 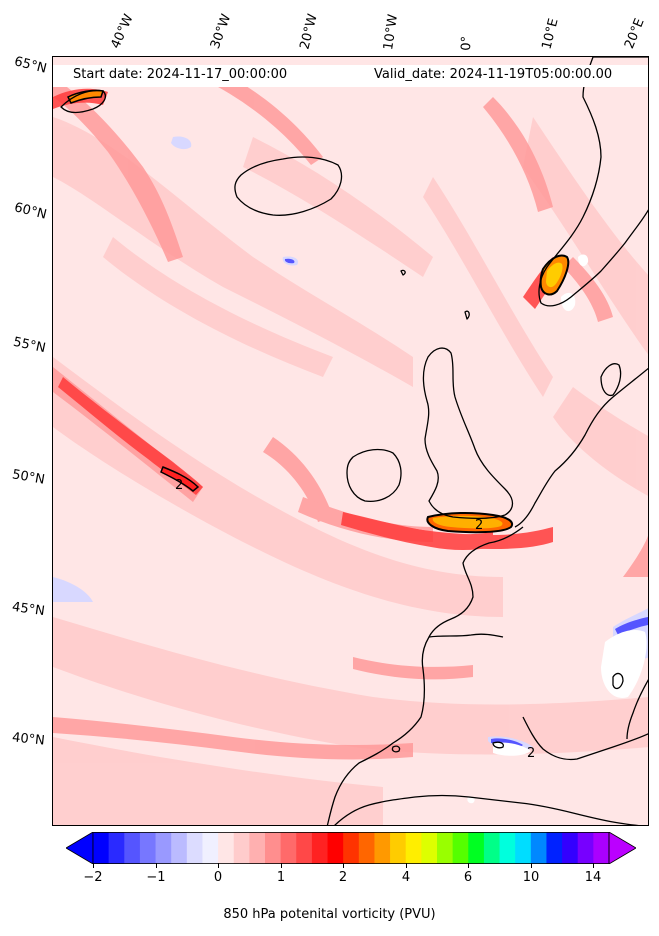 What do you see at coordinates (156, 877) in the screenshot?
I see `colorbar-tick-label: −1` at bounding box center [156, 877].